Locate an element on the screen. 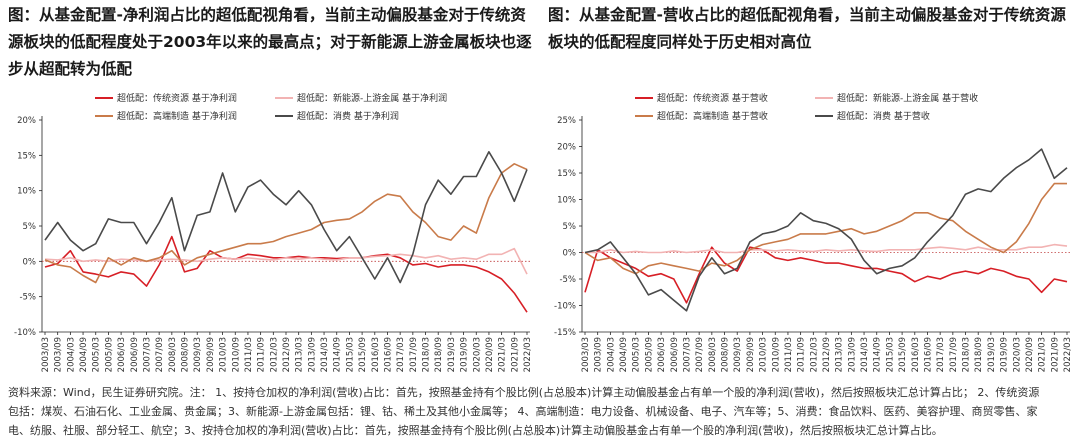 This screenshot has width=1080, height=442. legend-label-3: 超低配：消费 基于营收 is located at coordinates (883, 116).